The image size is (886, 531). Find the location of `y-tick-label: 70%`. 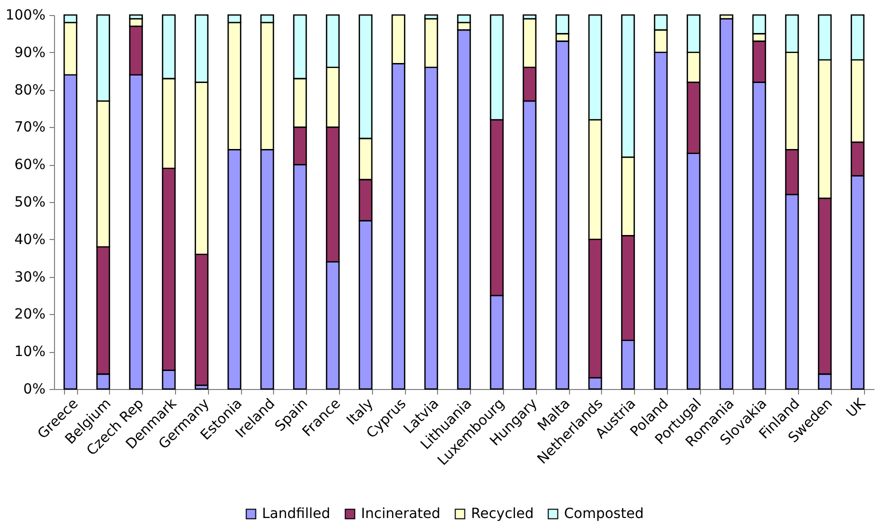

y-tick-label: 70% is located at coordinates (30, 128).